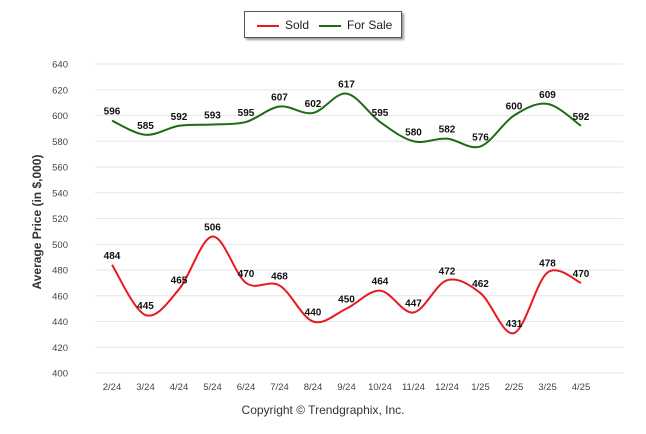 The image size is (646, 434). I want to click on sold-data-label: 440, so click(313, 313).